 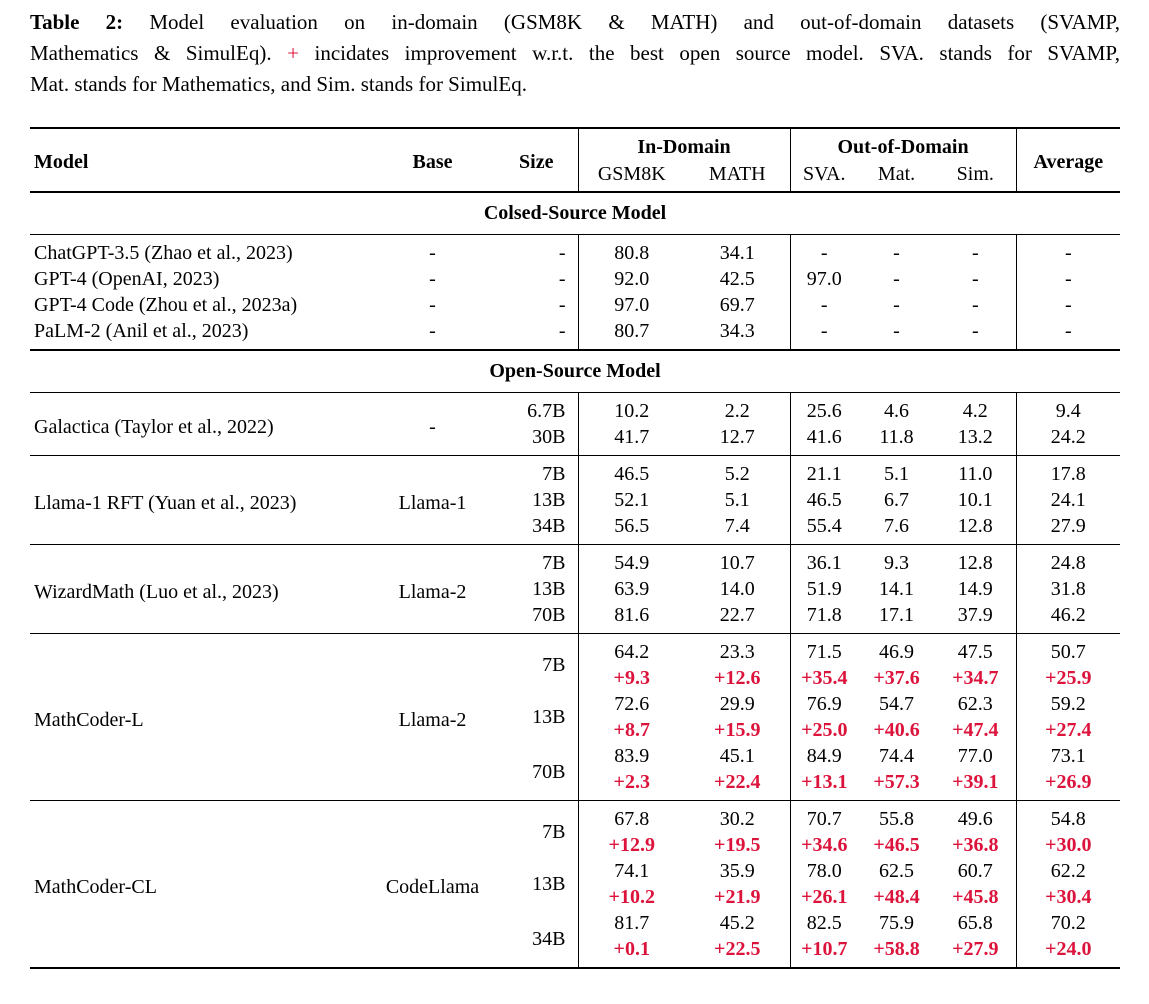 I want to click on table-row: 34B 56.5 7.4 55.4 7.6 12.8 27.9, so click(x=575, y=529).